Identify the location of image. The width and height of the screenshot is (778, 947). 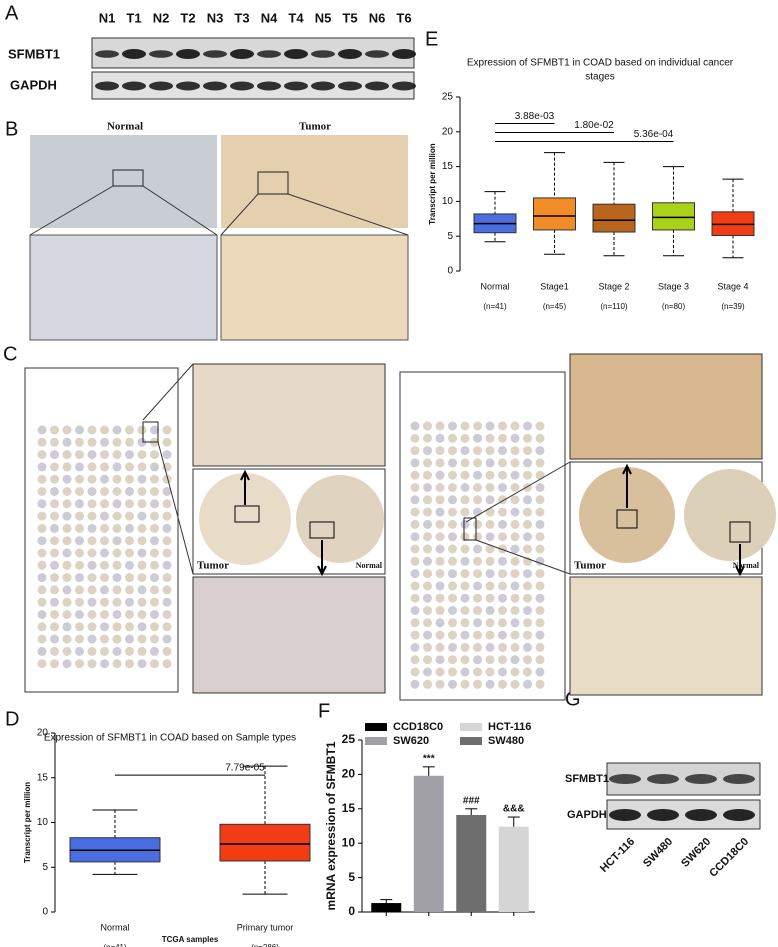
(314, 181).